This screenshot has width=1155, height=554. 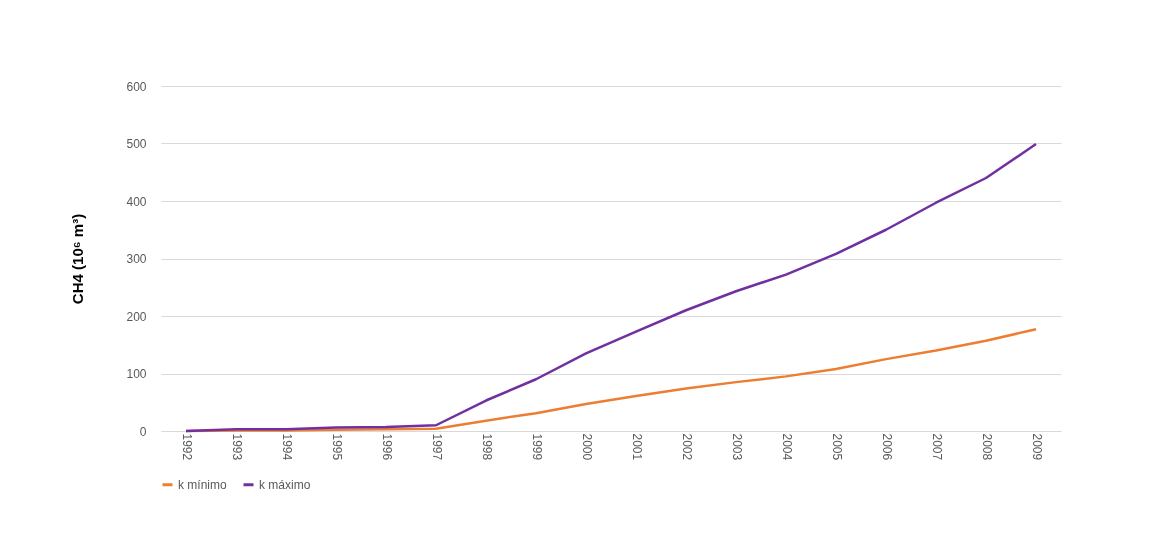 What do you see at coordinates (936, 447) in the screenshot?
I see `x-tick-label: 2007` at bounding box center [936, 447].